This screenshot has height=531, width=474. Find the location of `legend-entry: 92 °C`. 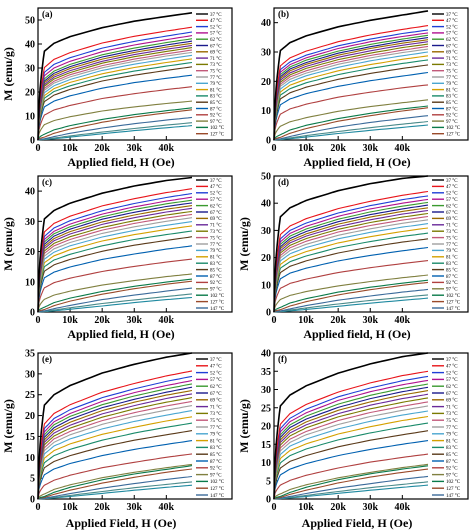

legend-entry: 92 °C is located at coordinates (452, 283).